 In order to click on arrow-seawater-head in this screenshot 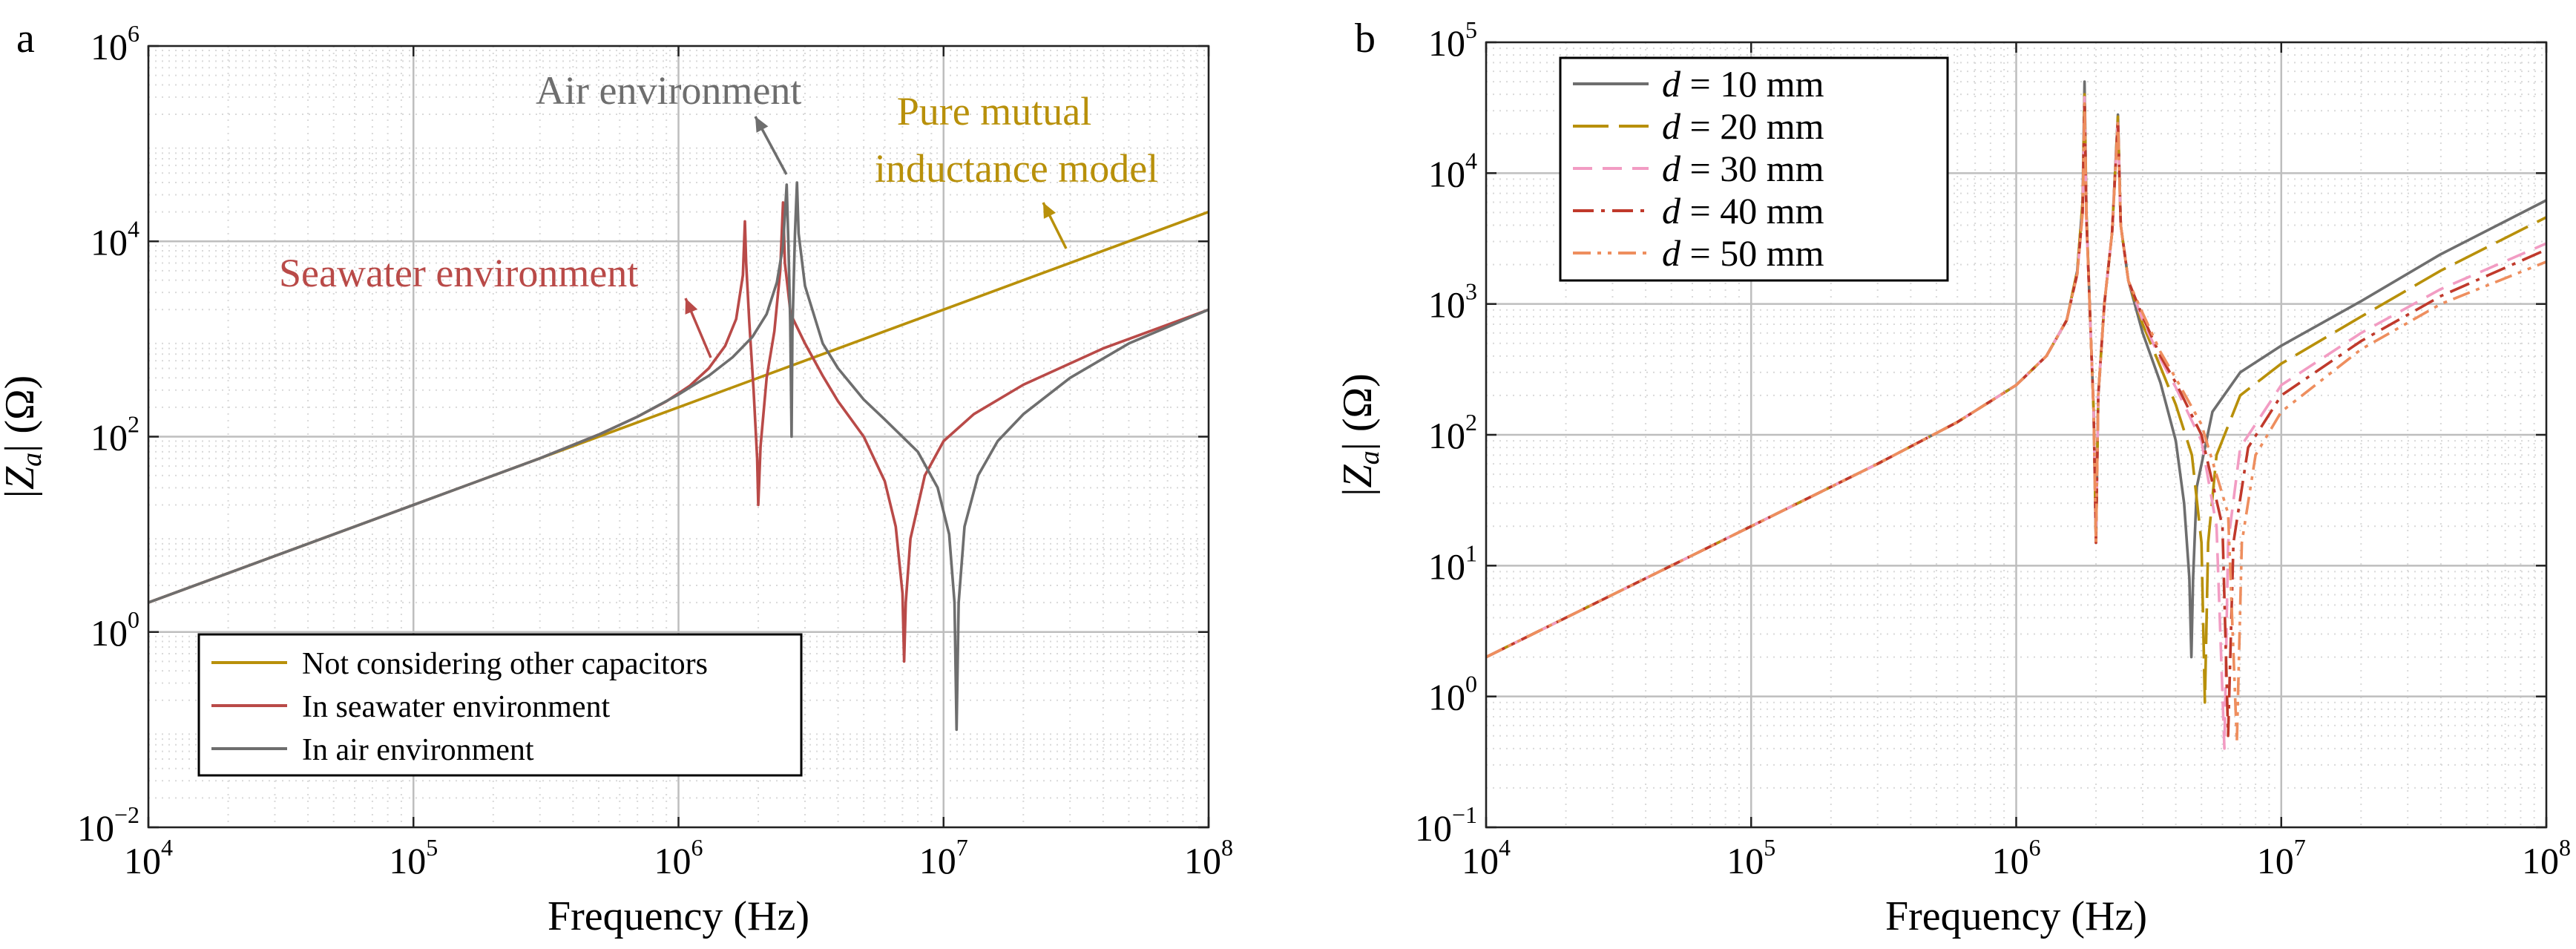, I will do `click(691, 306)`.